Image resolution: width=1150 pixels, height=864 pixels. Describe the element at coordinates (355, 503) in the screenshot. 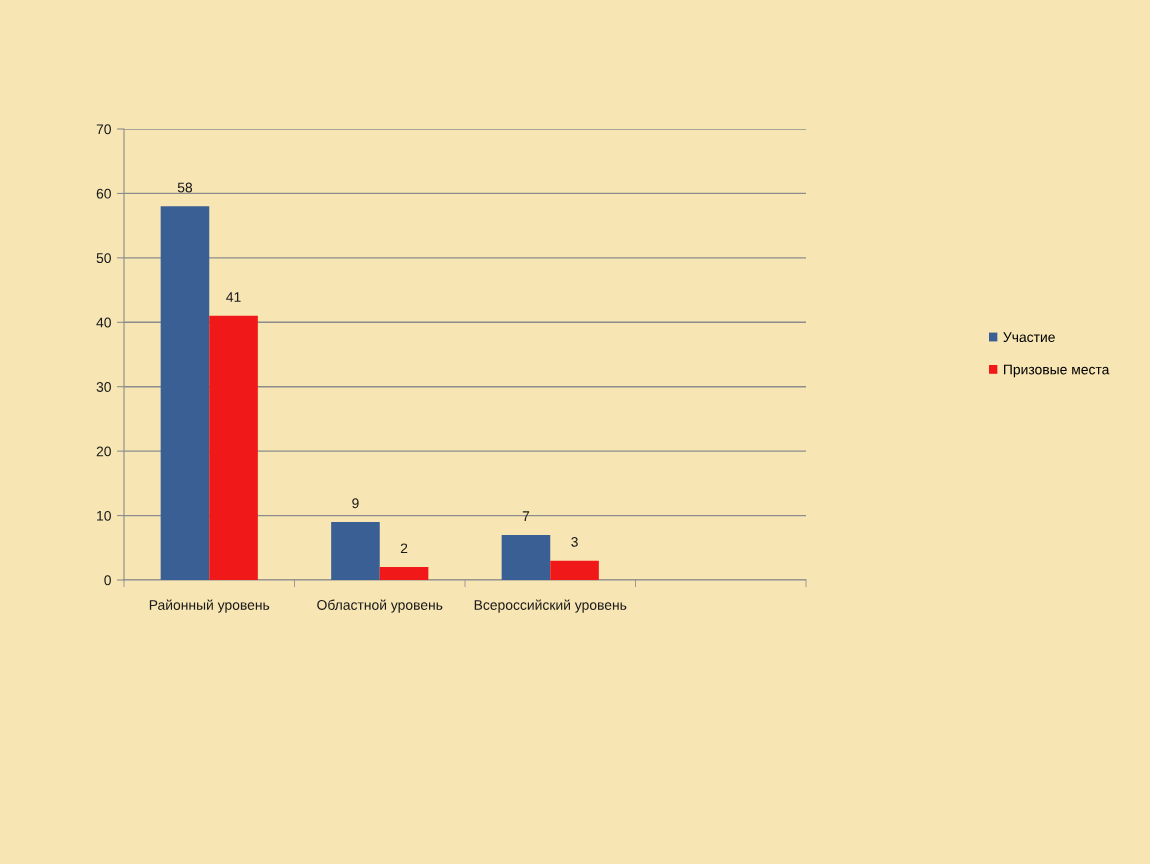

I see `data-label: 9` at that location.